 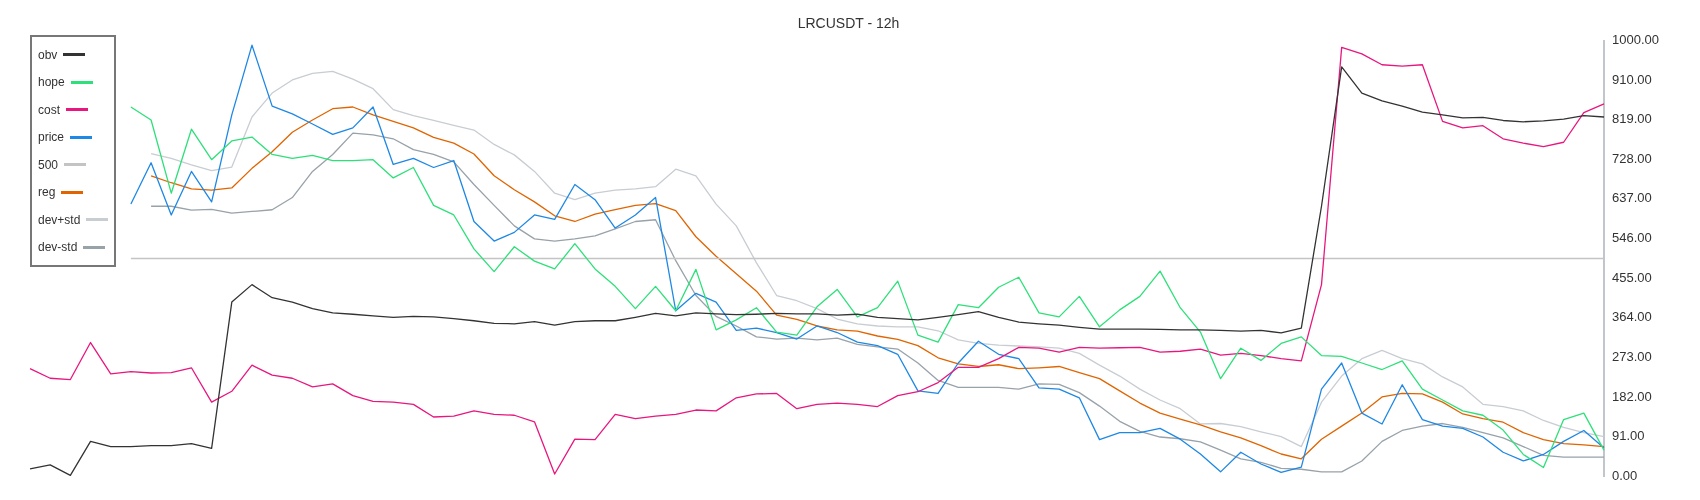 I want to click on legend-label: dev-std, so click(x=58, y=247).